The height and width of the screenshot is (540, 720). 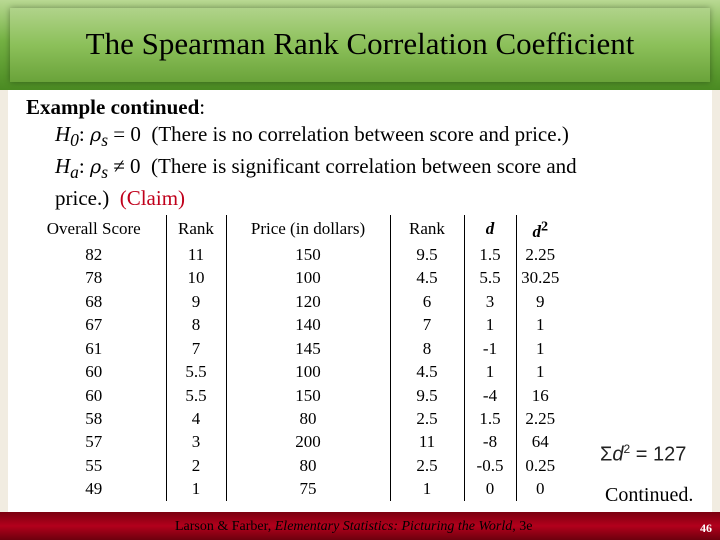 What do you see at coordinates (307, 325) in the screenshot?
I see `cell-price: 140` at bounding box center [307, 325].